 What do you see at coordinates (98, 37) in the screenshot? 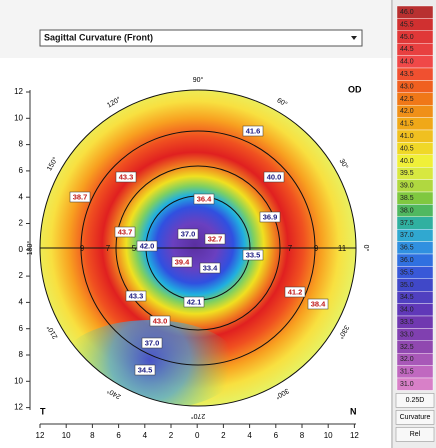
I see `dropdown-text: Sagittal Curvature (Front)` at bounding box center [98, 37].